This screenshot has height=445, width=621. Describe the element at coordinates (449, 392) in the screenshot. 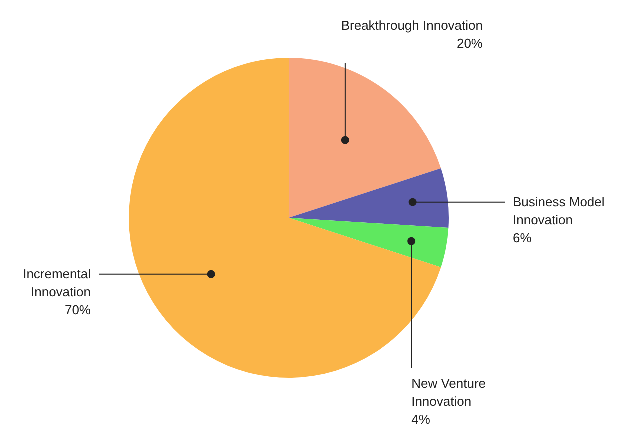

I see `slice-label: New Venture Innovation` at that location.